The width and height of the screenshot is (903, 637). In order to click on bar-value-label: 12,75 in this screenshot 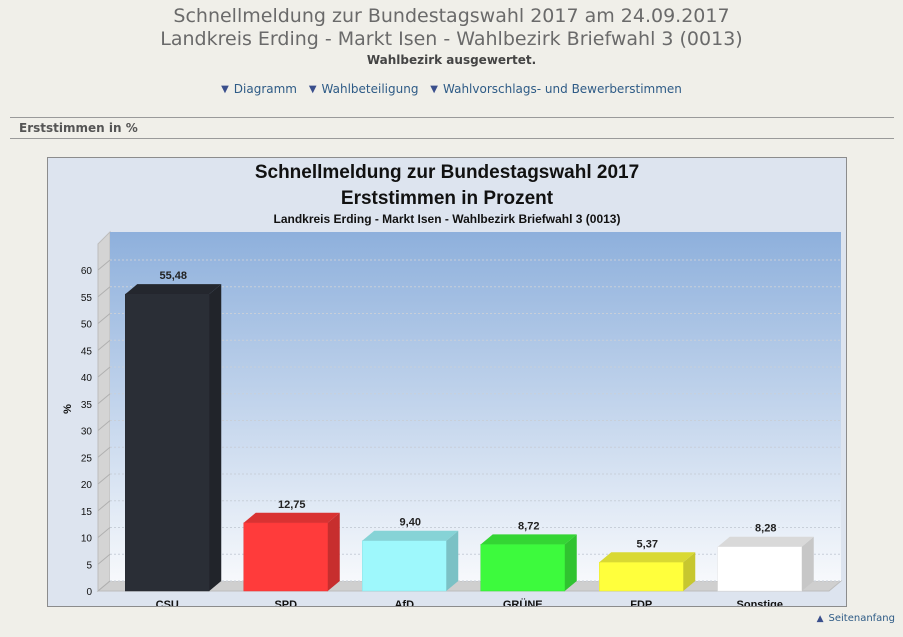, I will do `click(292, 505)`.